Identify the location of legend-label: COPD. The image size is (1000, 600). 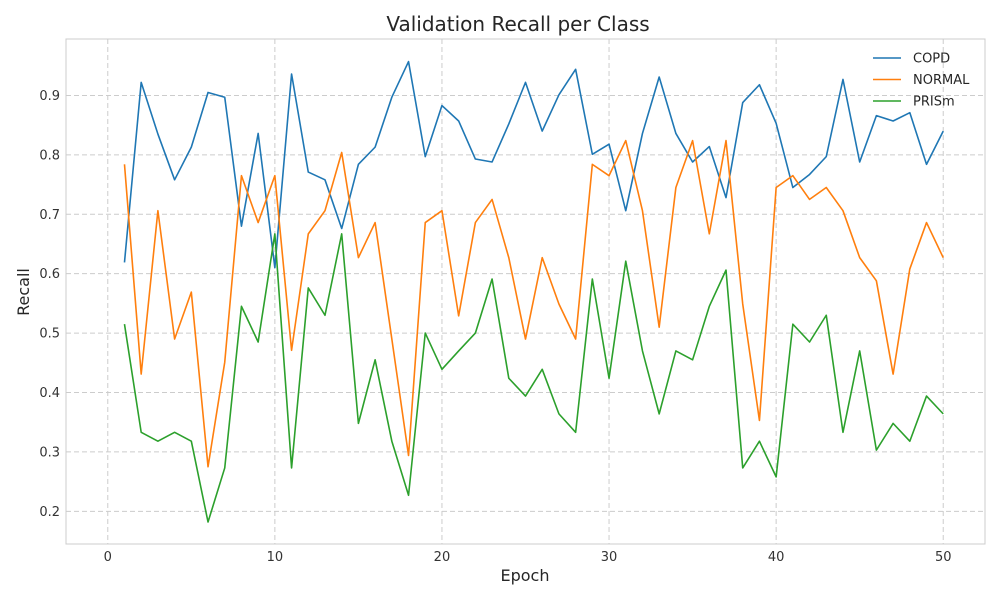
(931, 59).